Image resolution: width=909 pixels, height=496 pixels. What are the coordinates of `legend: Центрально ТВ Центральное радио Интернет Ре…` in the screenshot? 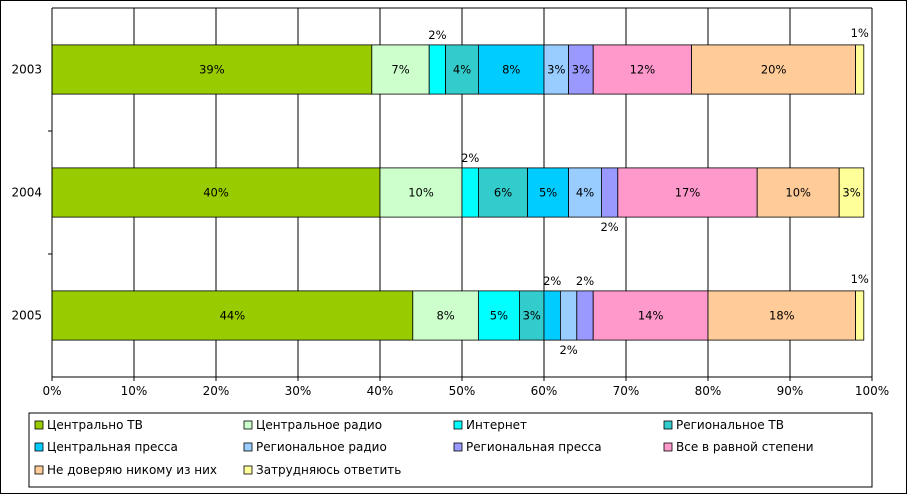 It's located at (450, 450).